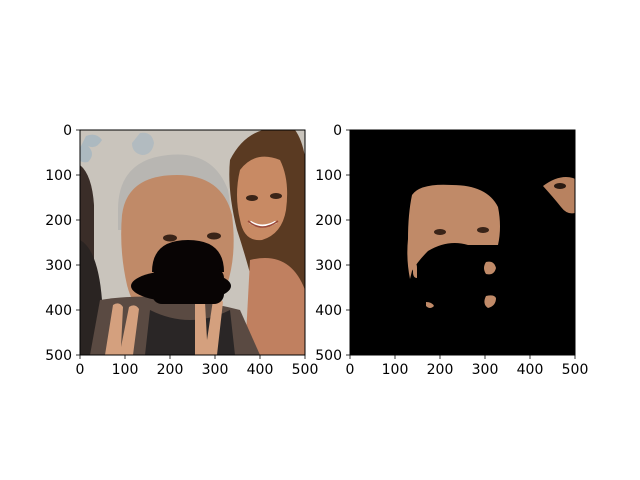 Image resolution: width=640 pixels, height=480 pixels. I want to click on right-y-tick-label: 300, so click(328, 266).